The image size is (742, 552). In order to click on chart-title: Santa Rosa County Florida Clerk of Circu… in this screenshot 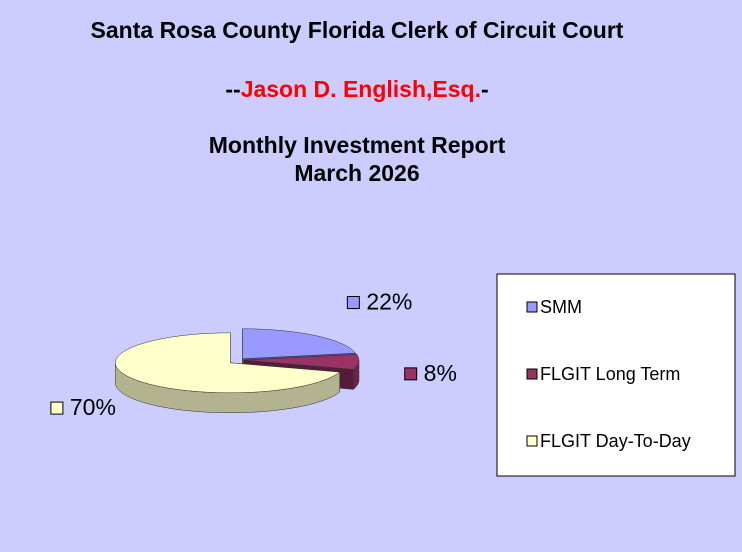, I will do `click(357, 30)`.